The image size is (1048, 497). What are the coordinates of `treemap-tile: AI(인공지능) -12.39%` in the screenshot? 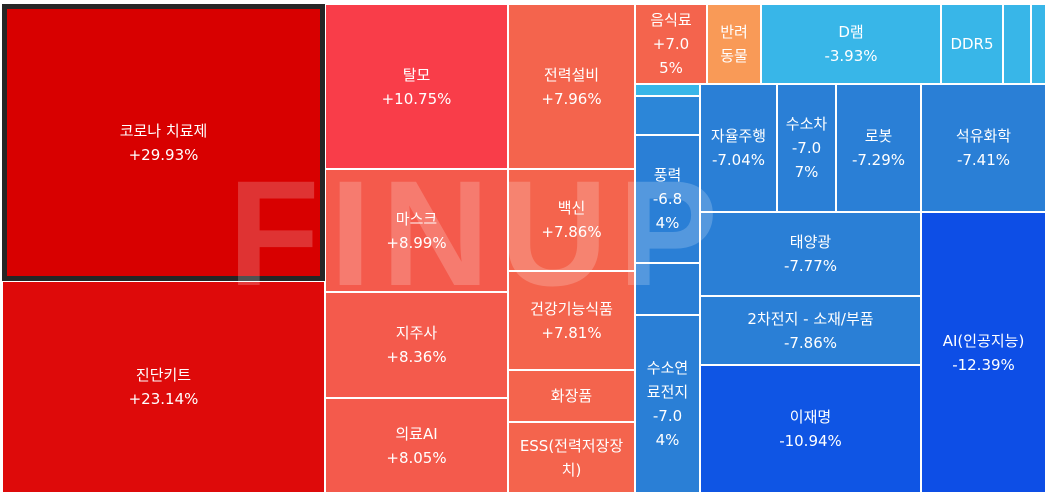 It's located at (983, 352).